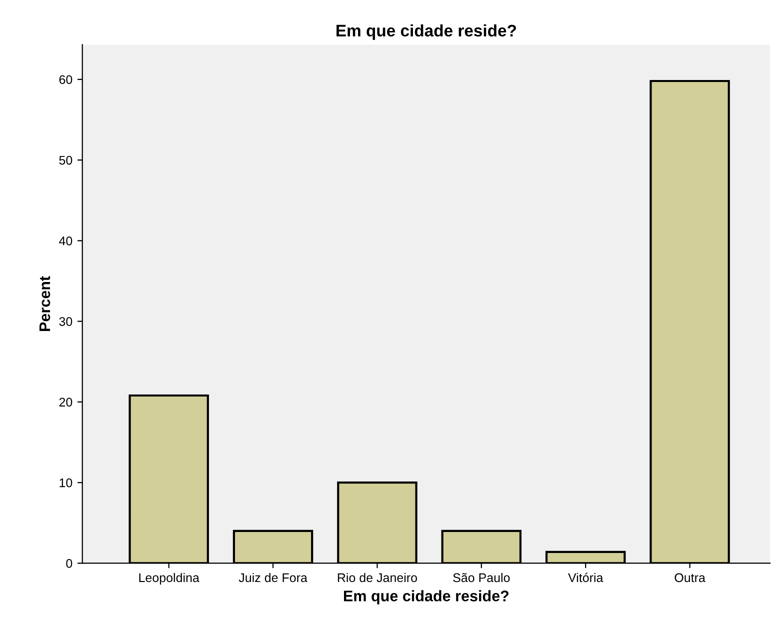  What do you see at coordinates (65, 160) in the screenshot?
I see `y-tick-label: 50` at bounding box center [65, 160].